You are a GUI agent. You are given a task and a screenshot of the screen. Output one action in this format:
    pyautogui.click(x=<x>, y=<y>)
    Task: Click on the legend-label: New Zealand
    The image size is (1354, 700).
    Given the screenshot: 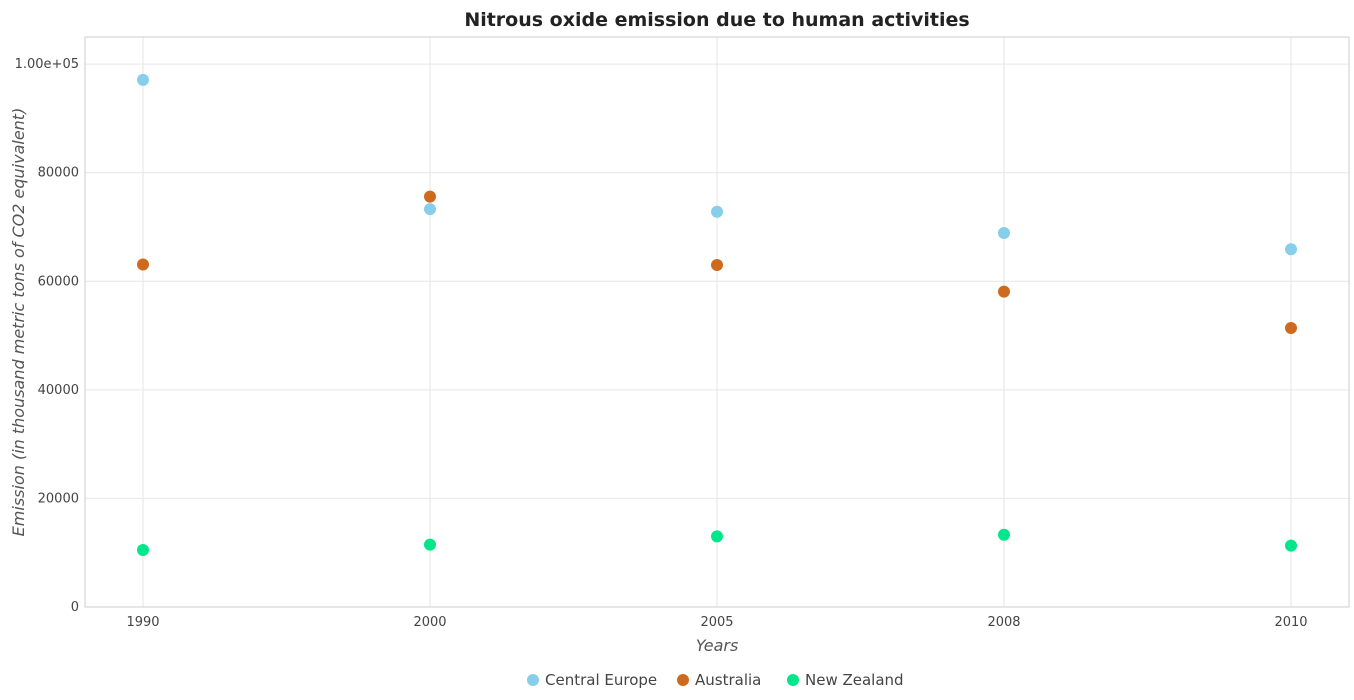 What is the action you would take?
    pyautogui.click(x=854, y=680)
    